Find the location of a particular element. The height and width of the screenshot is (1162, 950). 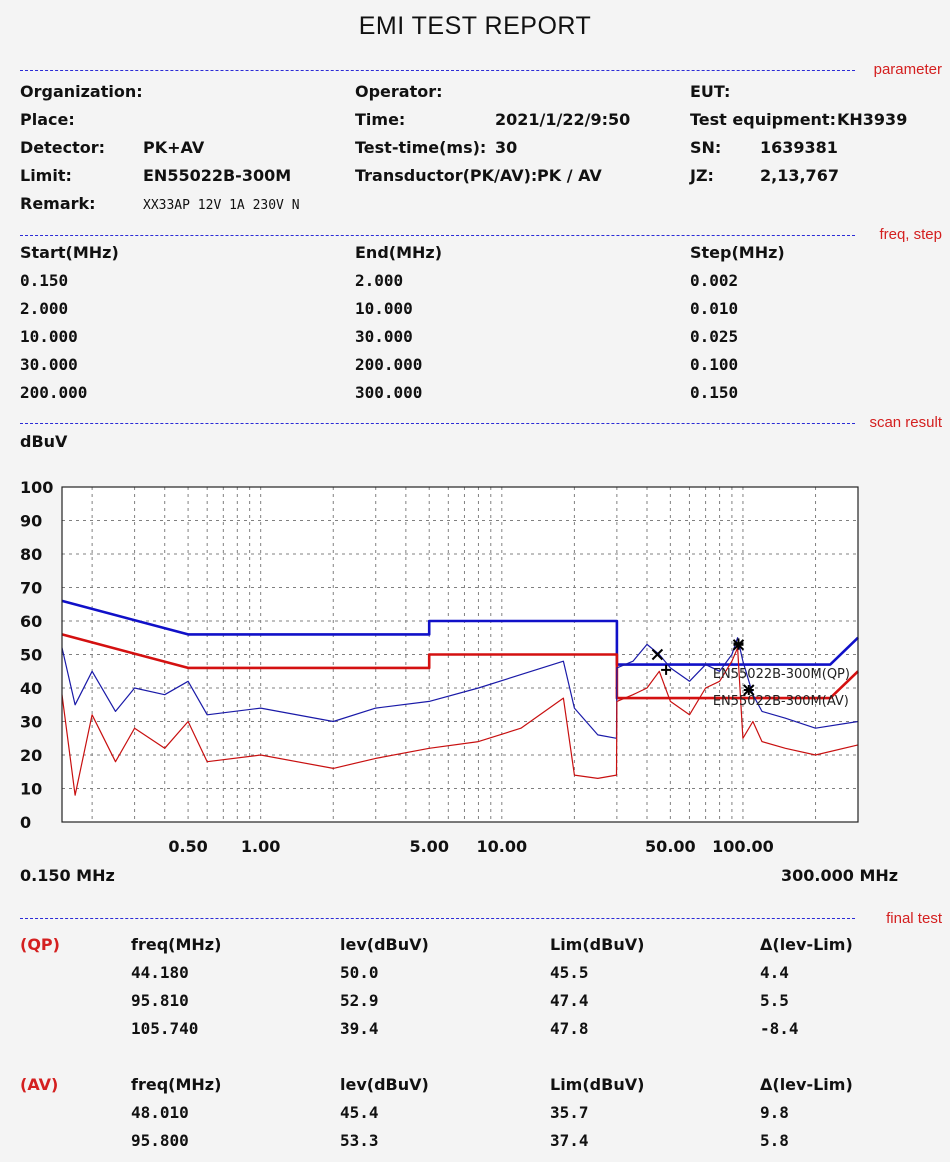

start-header: Start(MHz) is located at coordinates (69, 252).